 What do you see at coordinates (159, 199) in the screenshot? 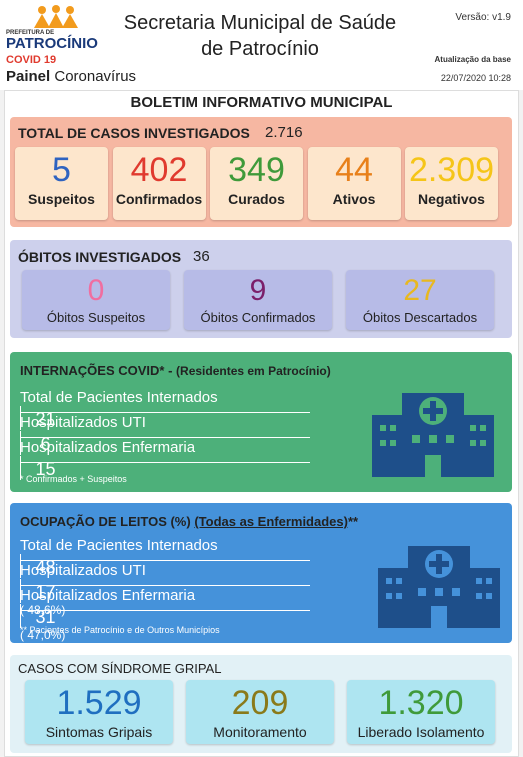
I see `card-label: Confirmados` at bounding box center [159, 199].